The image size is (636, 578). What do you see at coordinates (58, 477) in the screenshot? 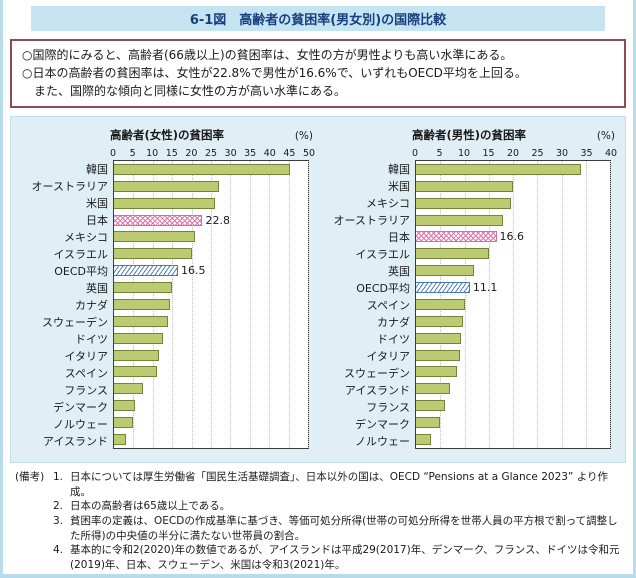
I see `note-number: 1.` at bounding box center [58, 477].